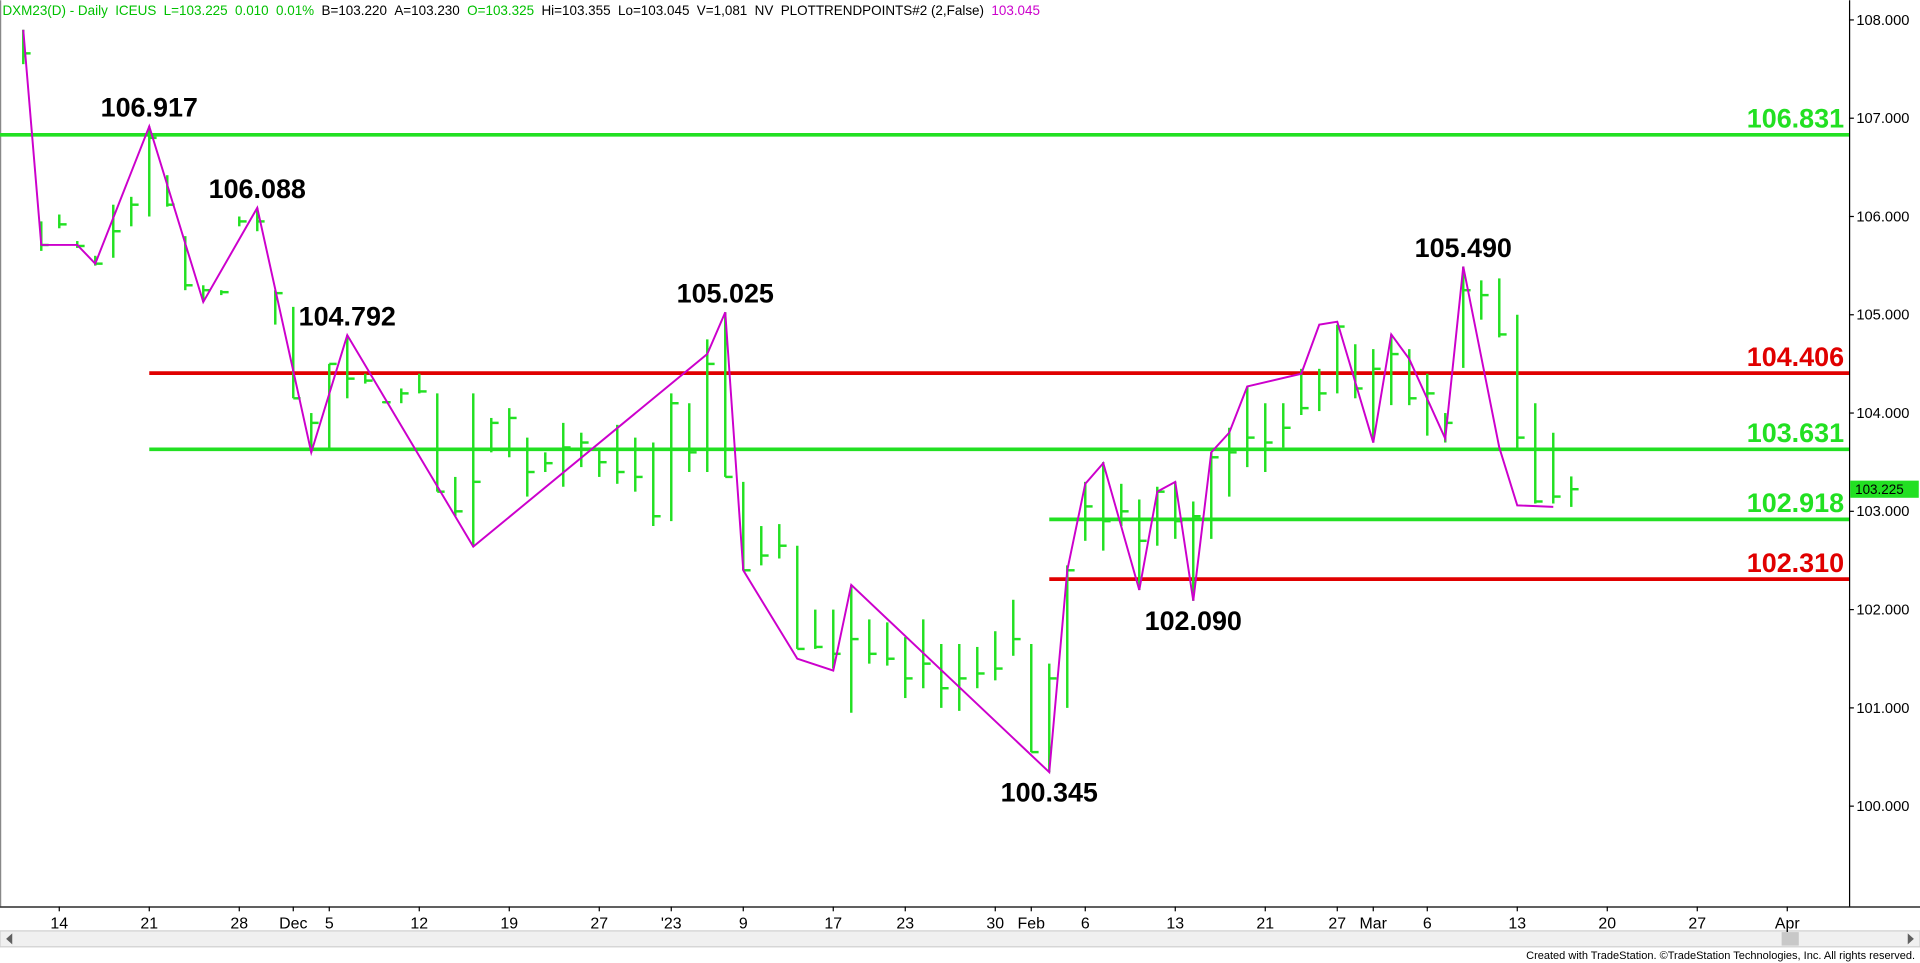 This screenshot has width=1920, height=963. Describe the element at coordinates (1795, 563) in the screenshot. I see `level-label: 102.310` at that location.